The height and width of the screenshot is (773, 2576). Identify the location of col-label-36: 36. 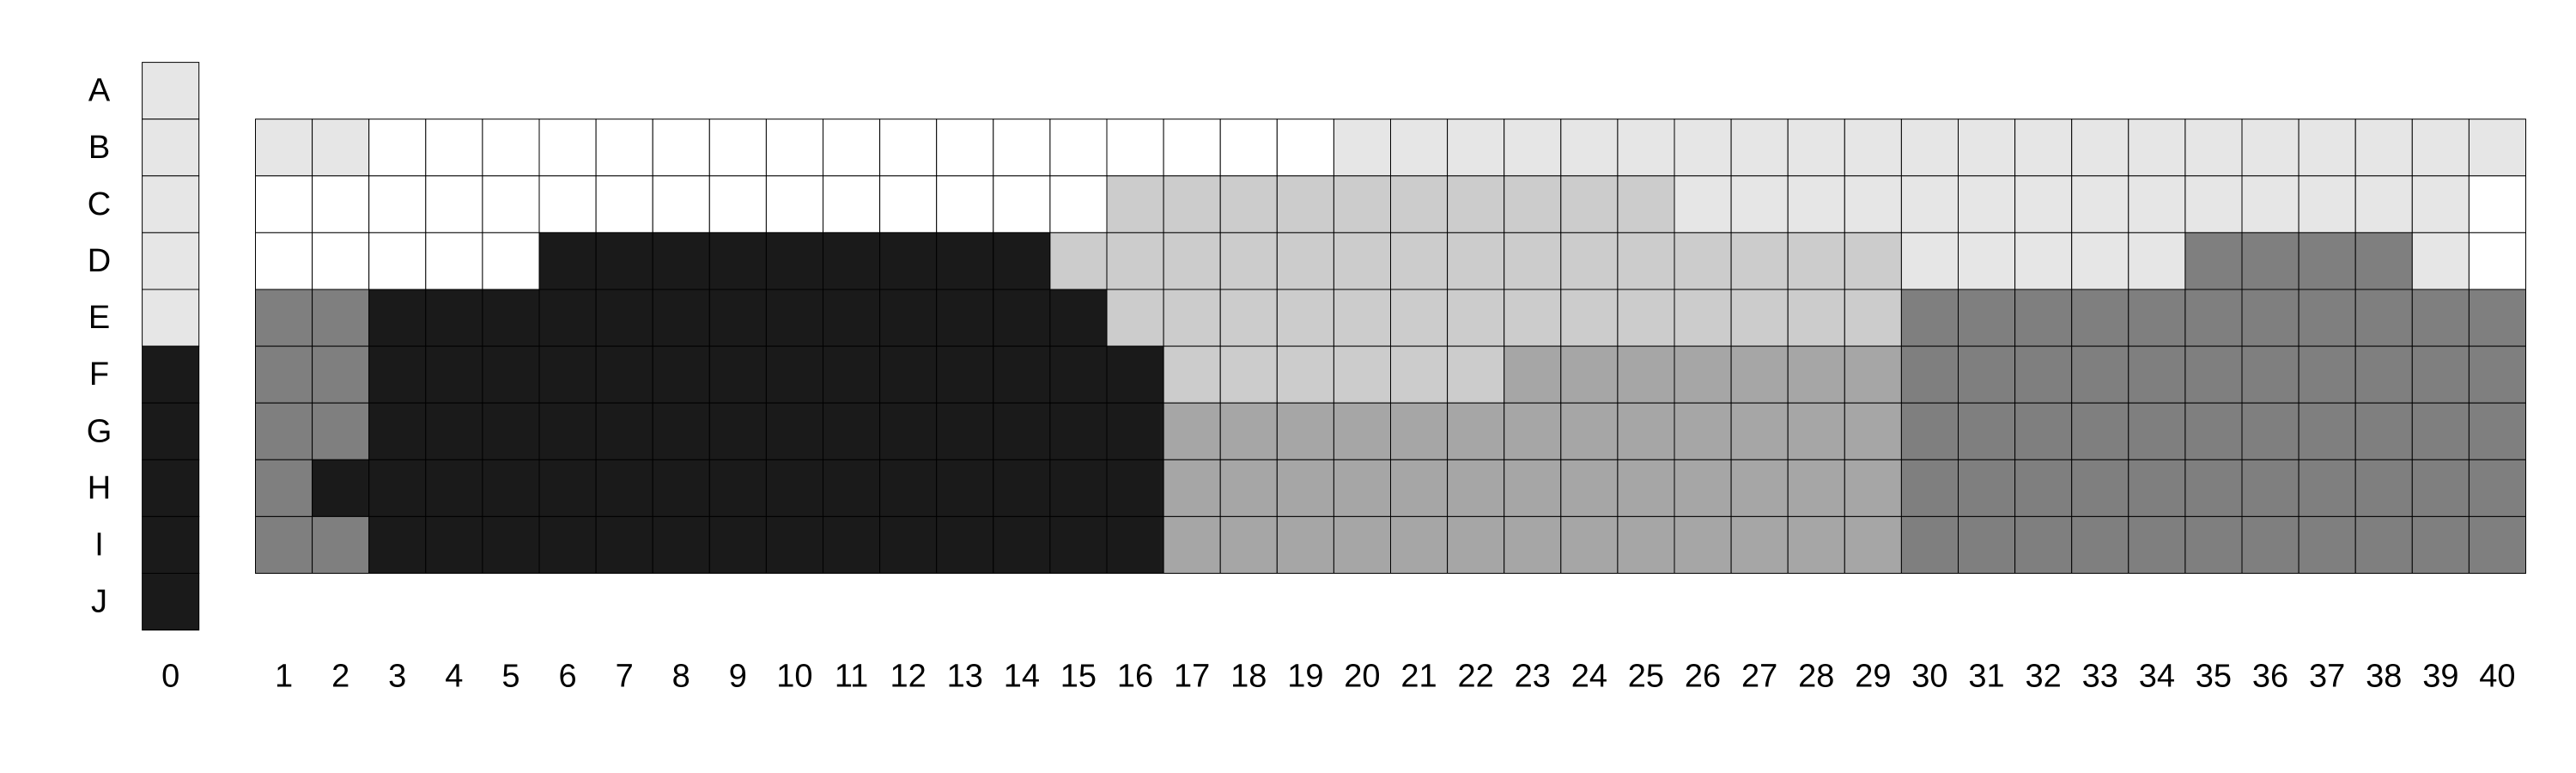
(2270, 677).